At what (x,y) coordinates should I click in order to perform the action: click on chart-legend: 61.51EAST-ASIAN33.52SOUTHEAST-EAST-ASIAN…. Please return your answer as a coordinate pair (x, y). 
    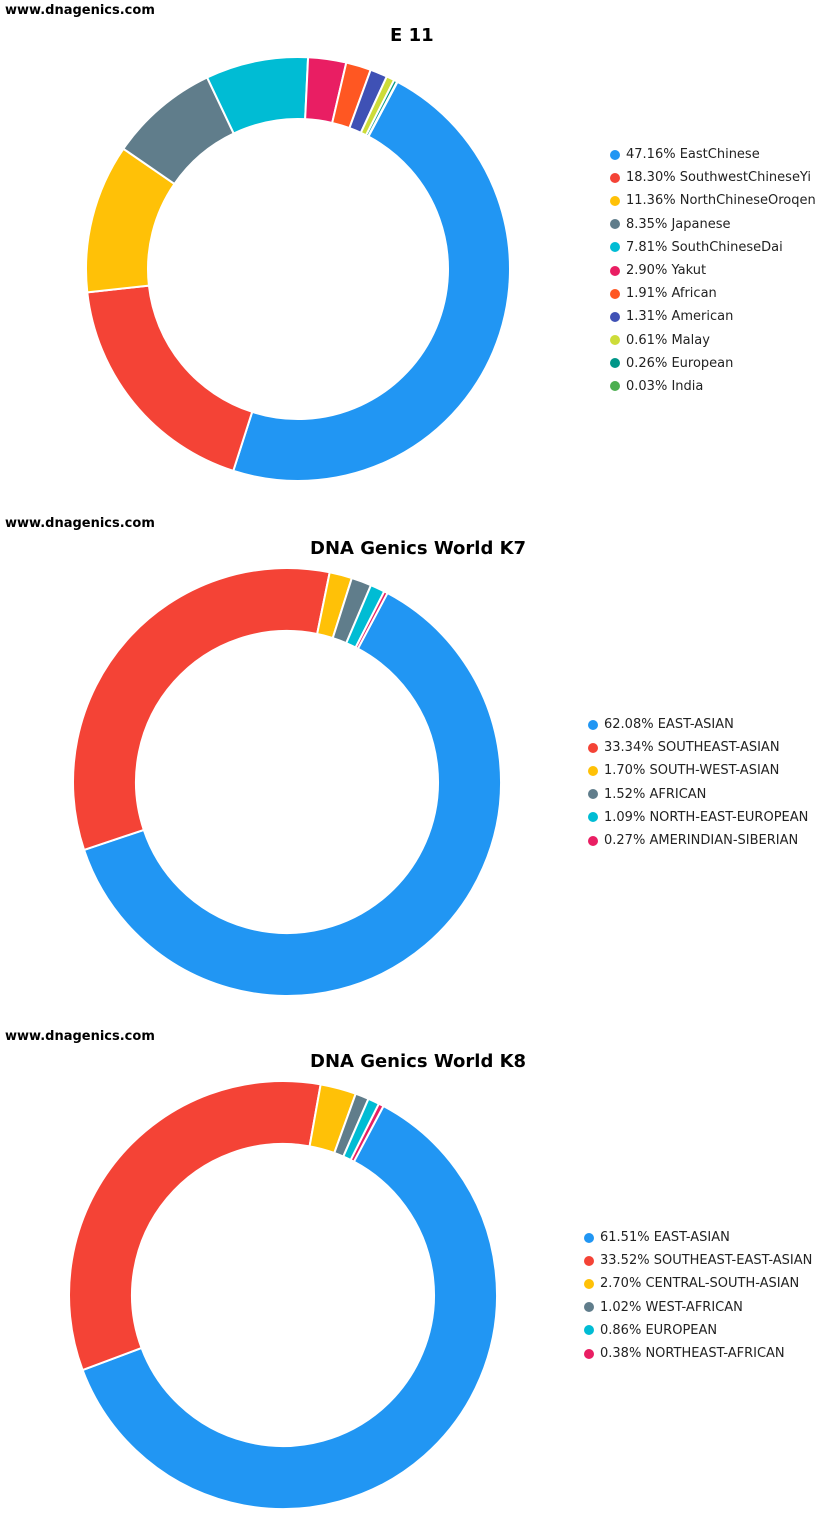
    Looking at the image, I should click on (698, 1295).